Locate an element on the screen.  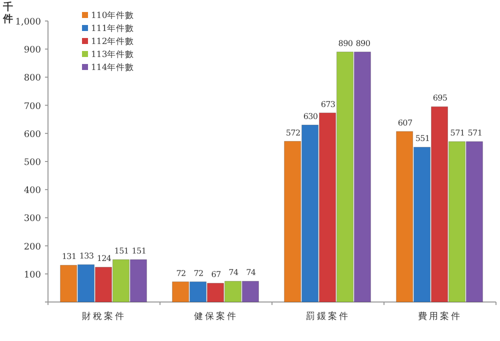
y-tick-label: 300 is located at coordinates (33, 219).